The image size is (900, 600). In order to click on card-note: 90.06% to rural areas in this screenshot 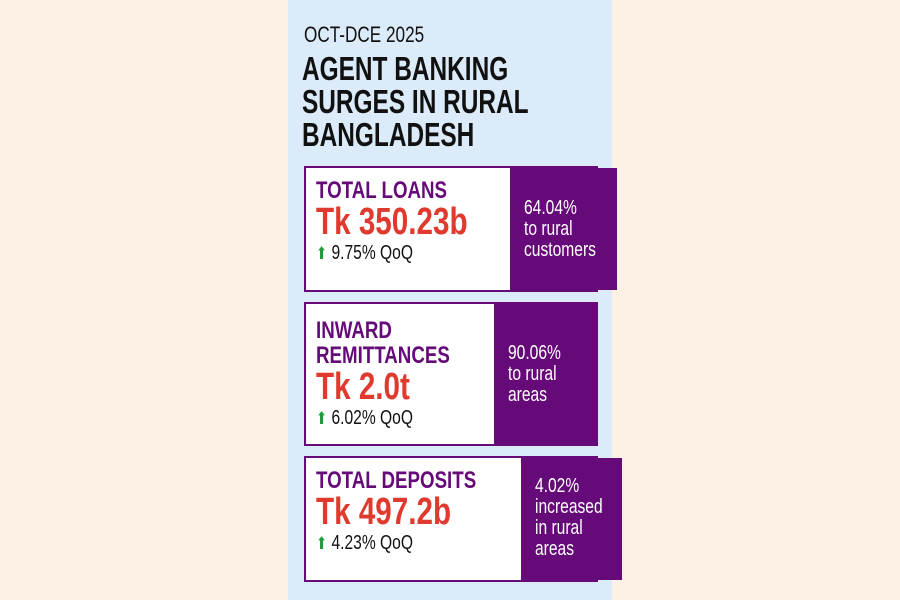, I will do `click(534, 373)`.